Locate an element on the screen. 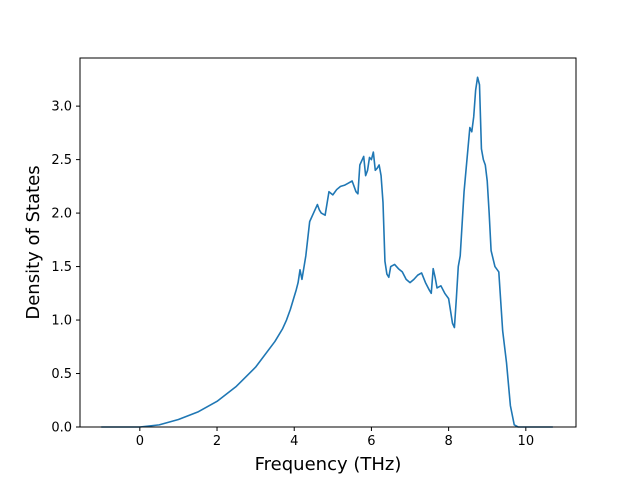  y-tick-label: 2.0 is located at coordinates (61, 214).